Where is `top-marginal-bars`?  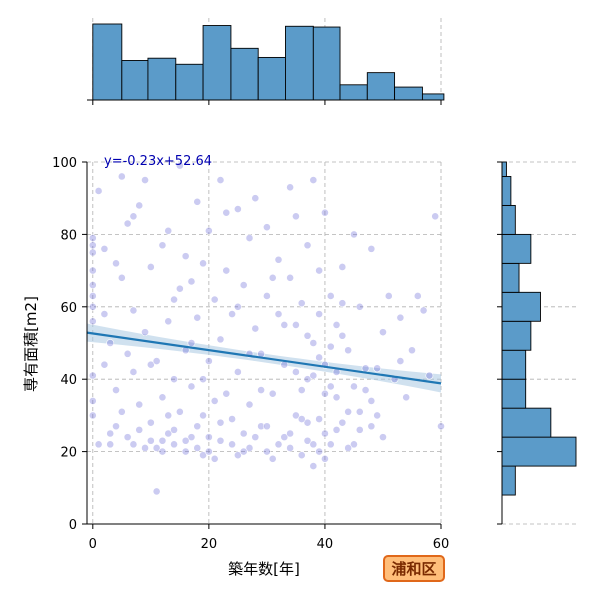 top-marginal-bars is located at coordinates (268, 62).